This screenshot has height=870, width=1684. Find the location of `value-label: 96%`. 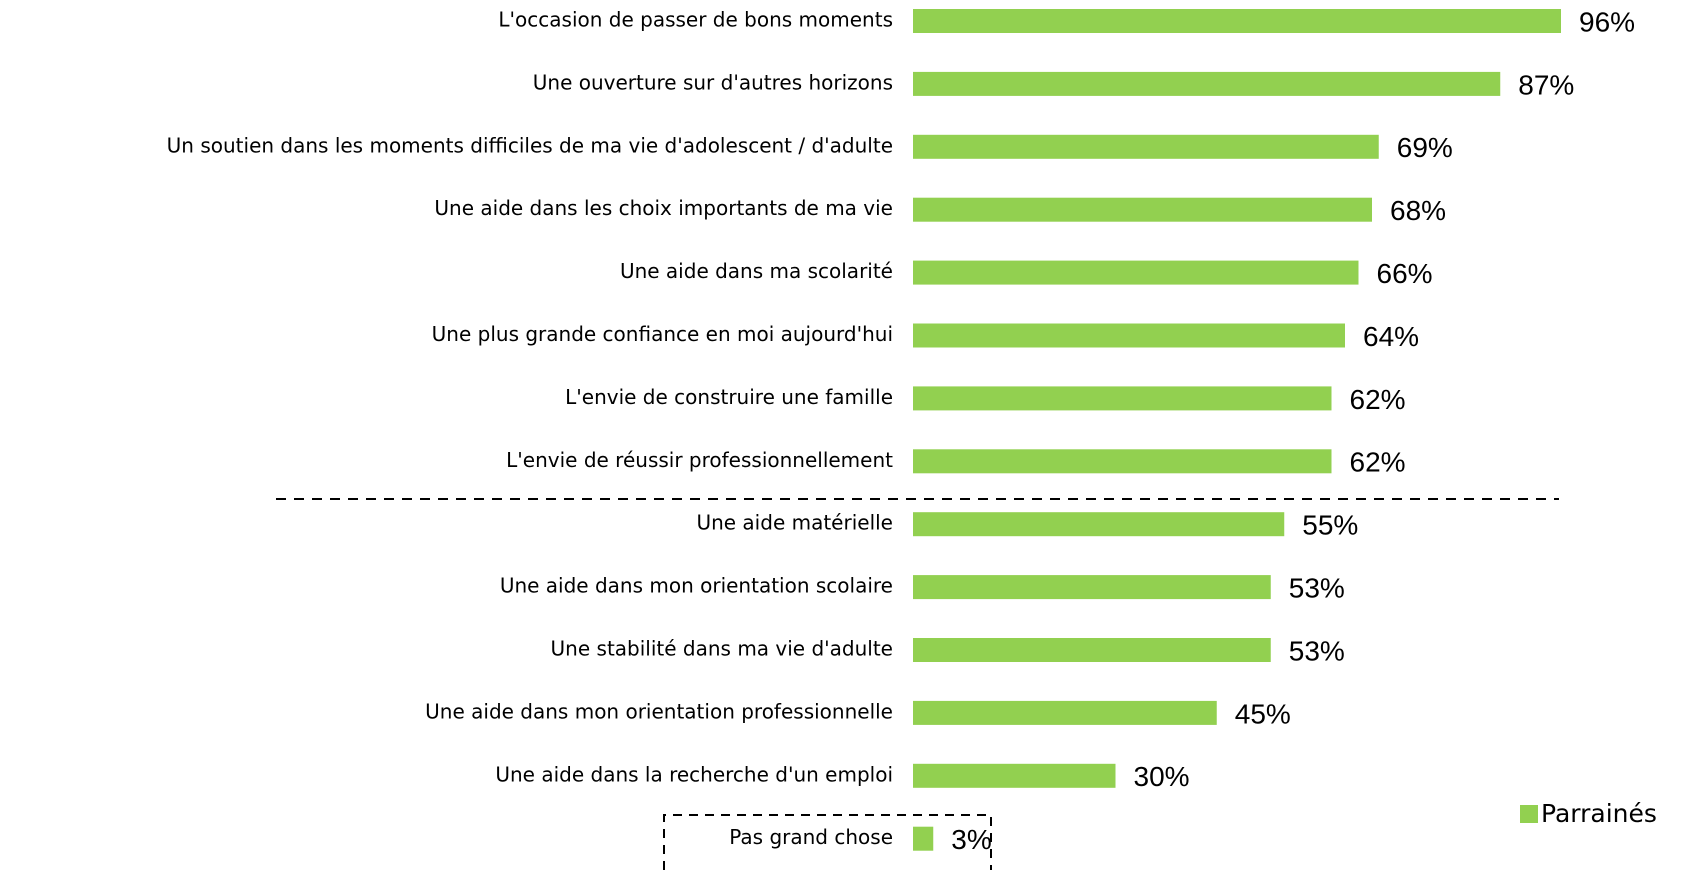

value-label: 96% is located at coordinates (1607, 21).